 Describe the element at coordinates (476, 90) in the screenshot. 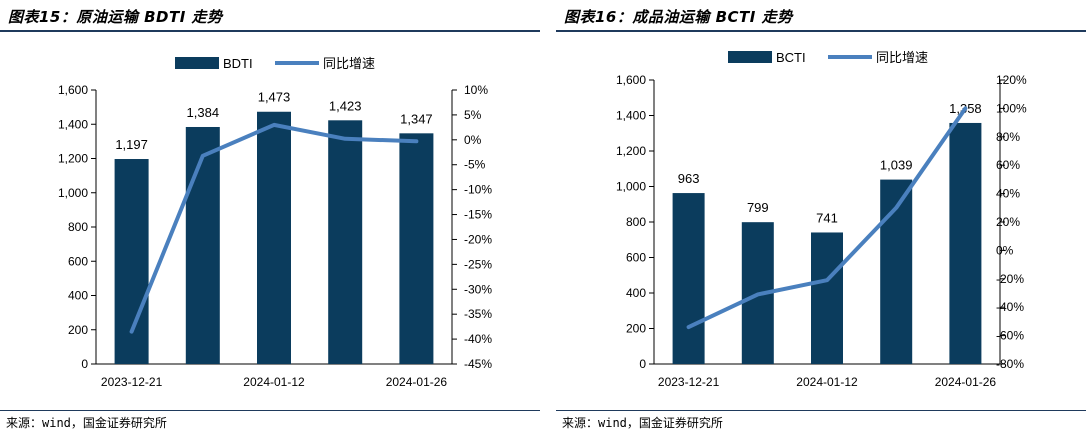

I see `right-axis-tick-label: 10%` at that location.